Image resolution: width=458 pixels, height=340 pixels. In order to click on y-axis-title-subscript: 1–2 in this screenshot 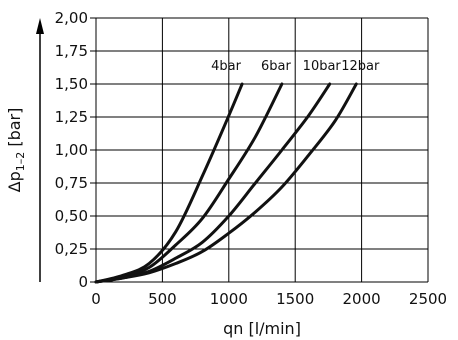, I will do `click(20, 162)`.